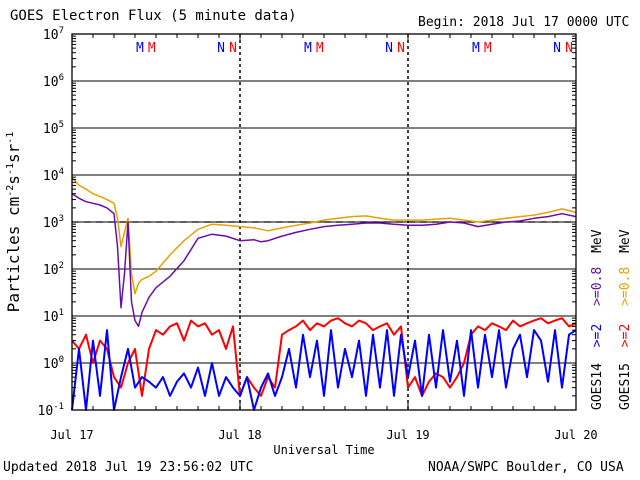 Image resolution: width=640 pixels, height=480 pixels. I want to click on y-tick-label: 10⁻¹, so click(51, 410).